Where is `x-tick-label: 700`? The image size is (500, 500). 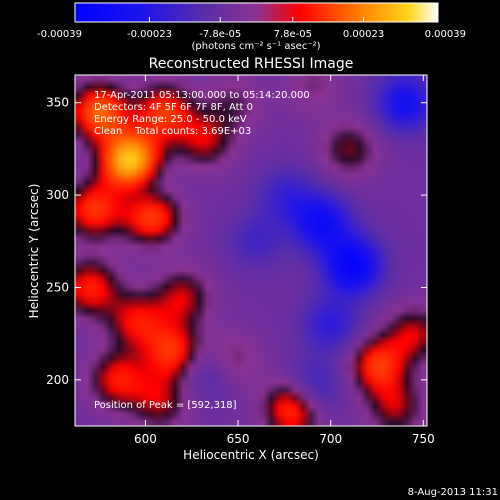 x-tick-label: 700 is located at coordinates (330, 439).